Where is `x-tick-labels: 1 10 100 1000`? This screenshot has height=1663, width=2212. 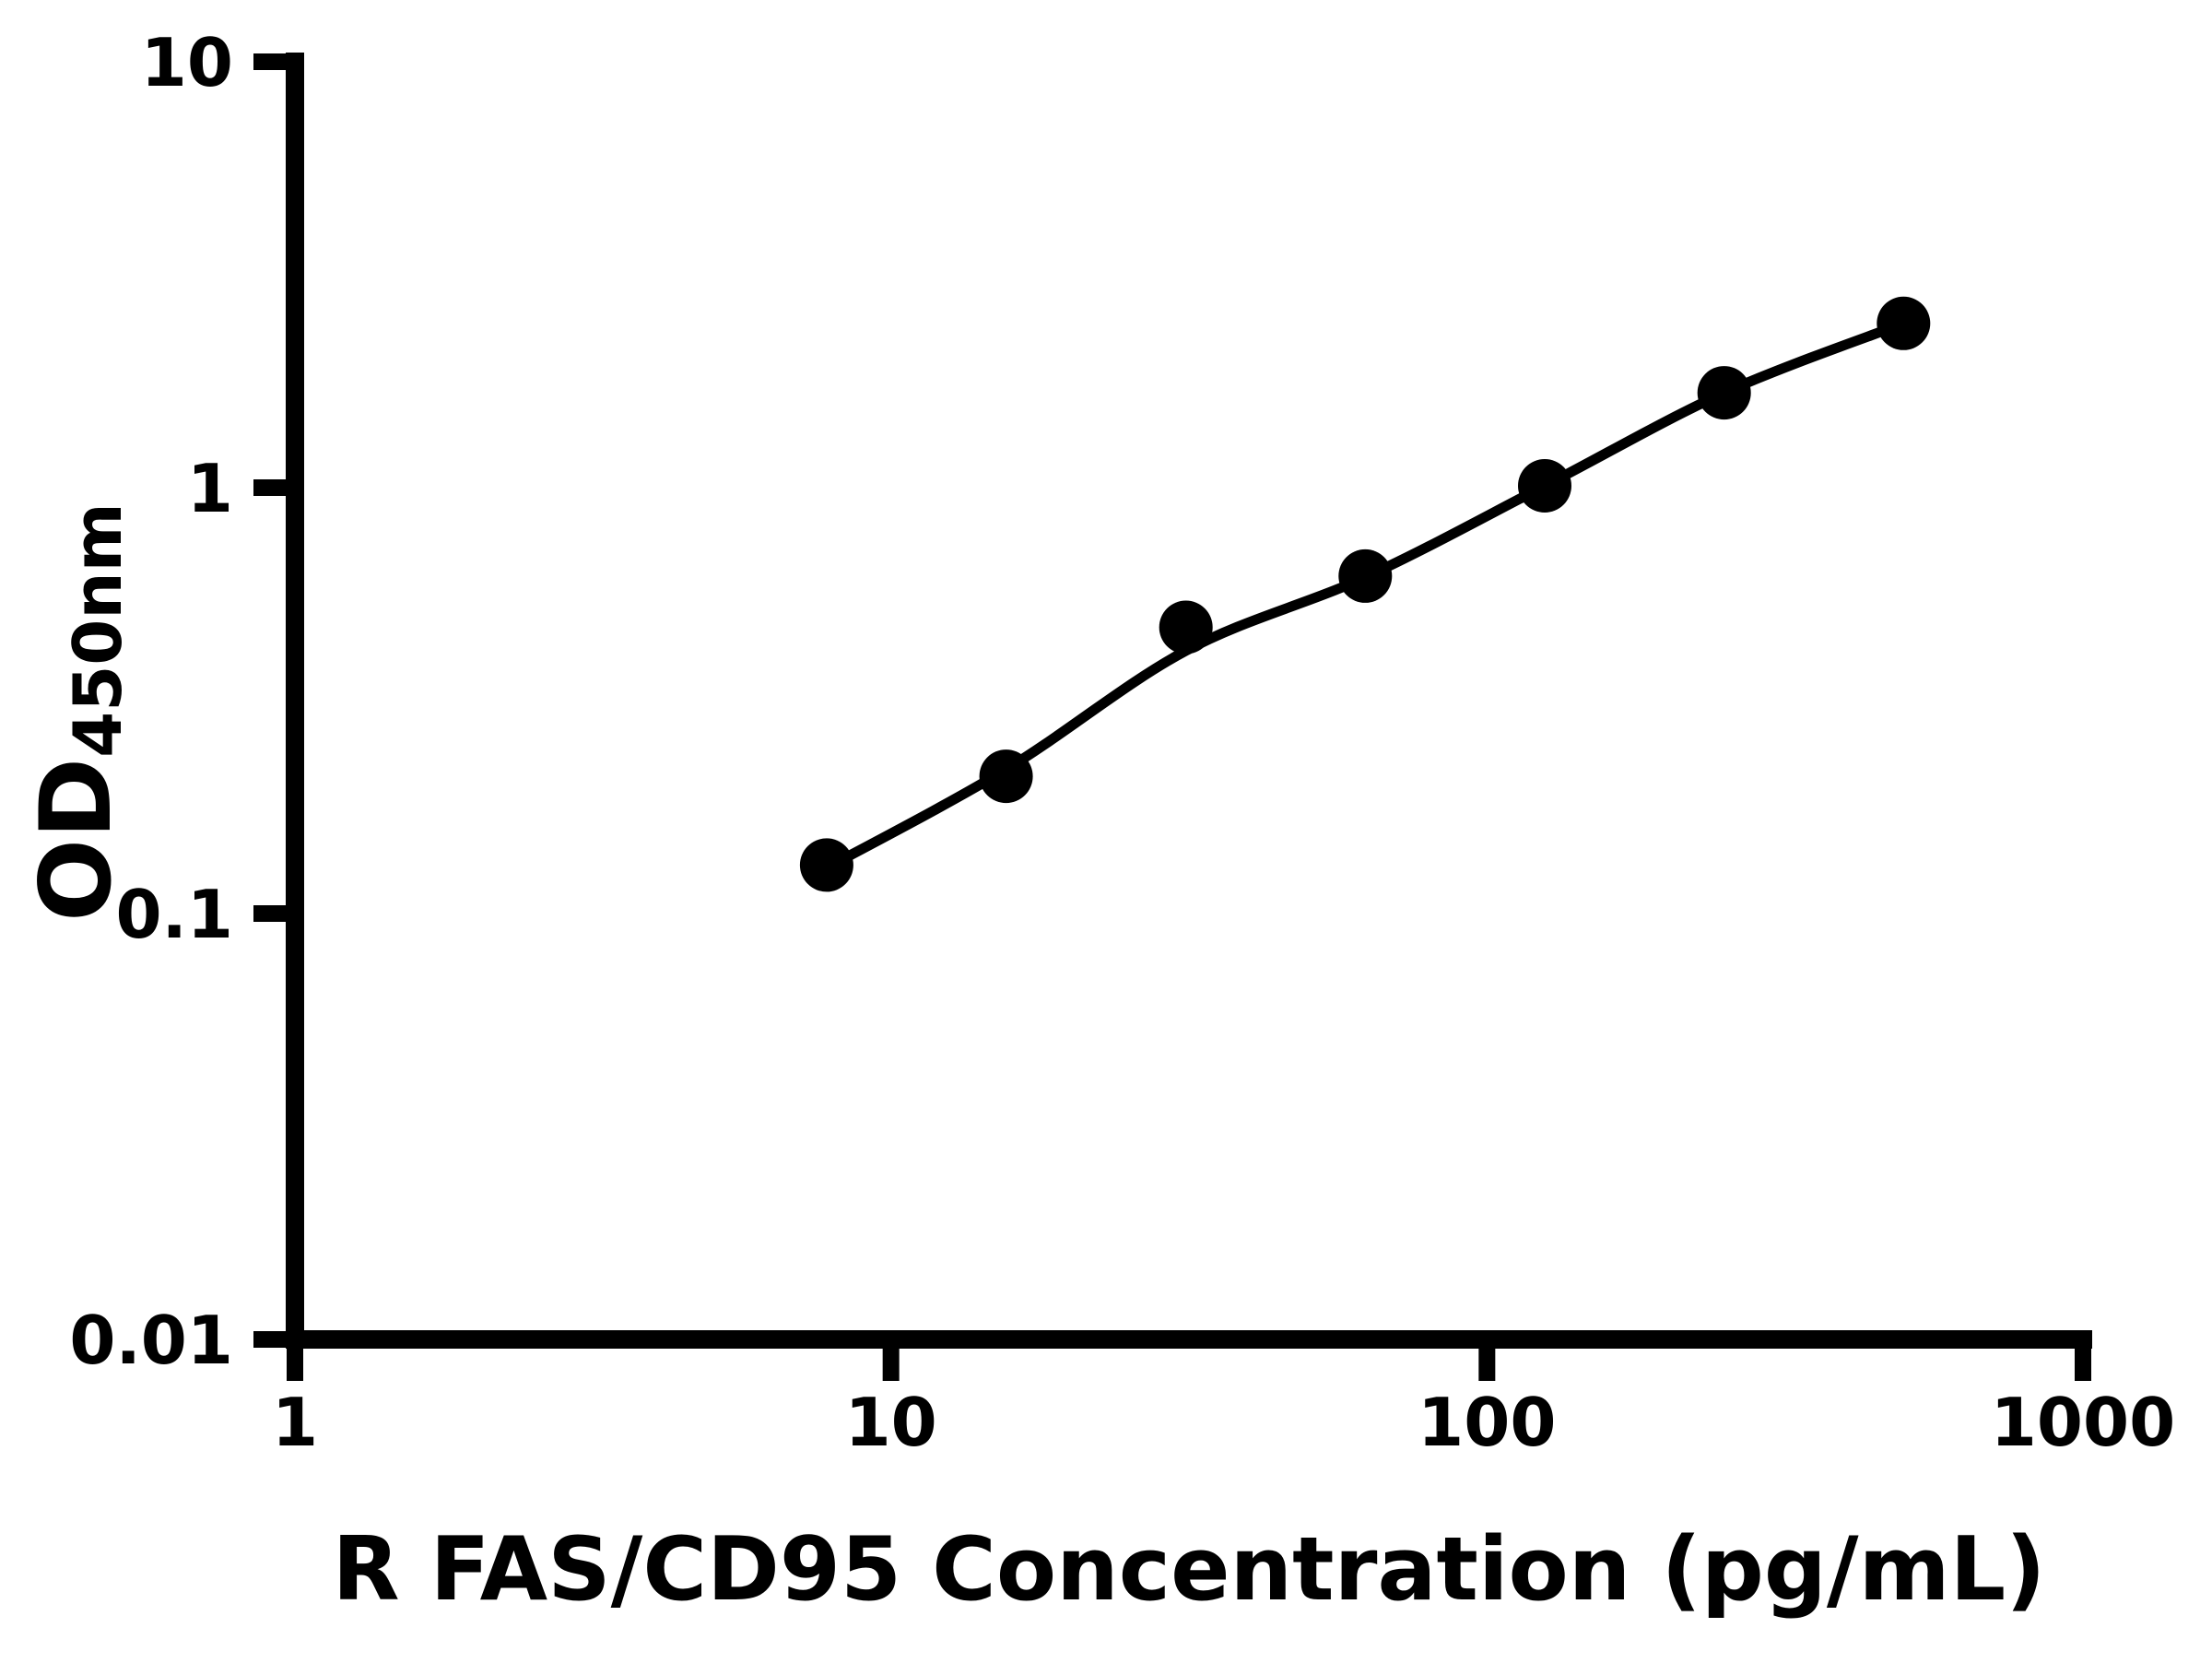 x-tick-labels: 1 10 100 1000 is located at coordinates (1223, 1422).